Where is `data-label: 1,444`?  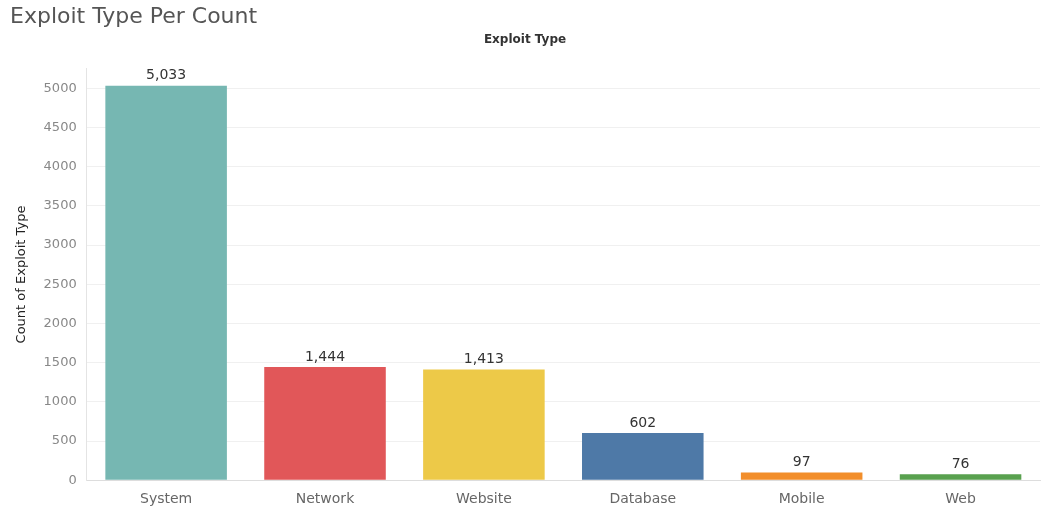
data-label: 1,444 is located at coordinates (325, 355).